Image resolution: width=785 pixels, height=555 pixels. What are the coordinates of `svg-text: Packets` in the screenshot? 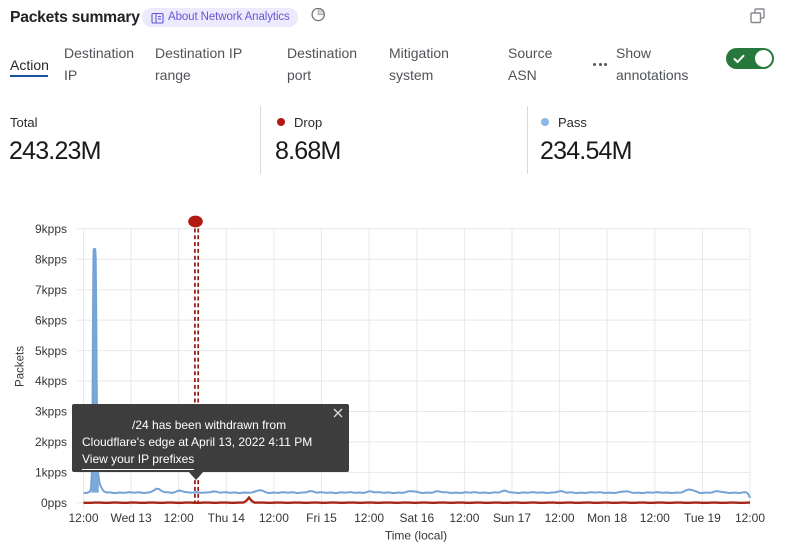 It's located at (21, 366).